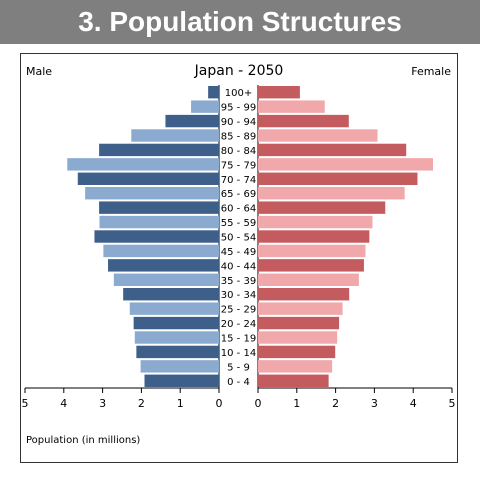  What do you see at coordinates (238, 266) in the screenshot?
I see `age-group-label: 40 - 44` at bounding box center [238, 266].